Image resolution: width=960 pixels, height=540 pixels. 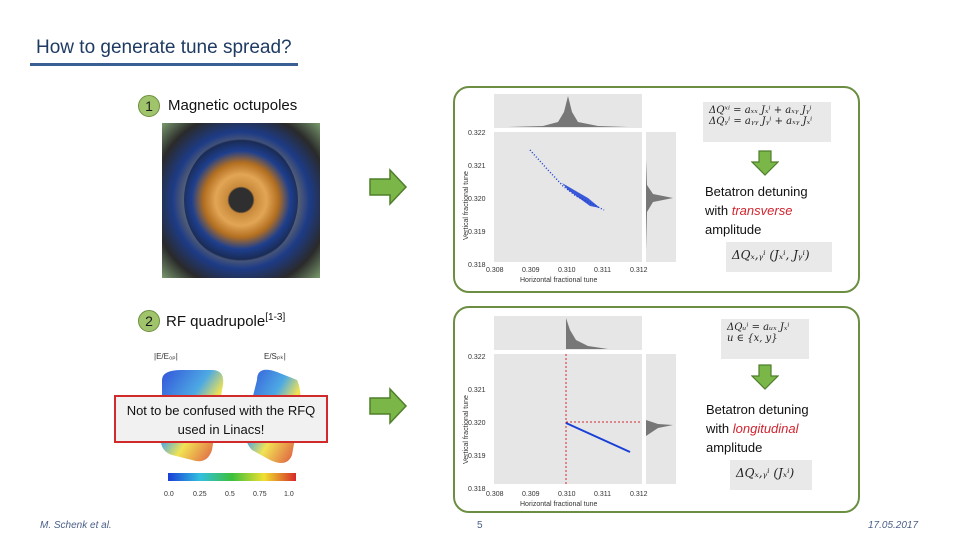 What do you see at coordinates (241, 200) in the screenshot?
I see `octupole-magnet-photo` at bounding box center [241, 200].